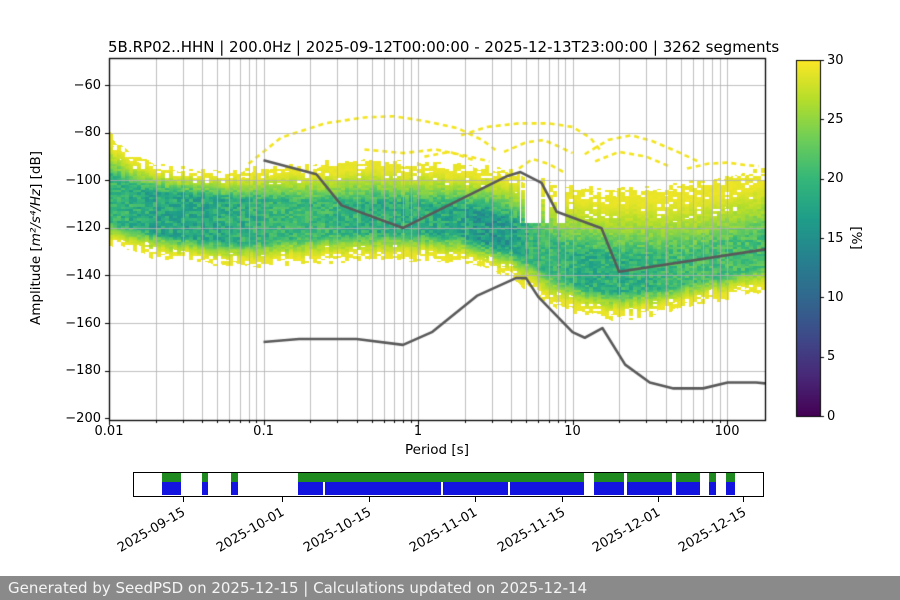  Describe the element at coordinates (835, 60) in the screenshot. I see `colorbar-tick-label: 30` at that location.